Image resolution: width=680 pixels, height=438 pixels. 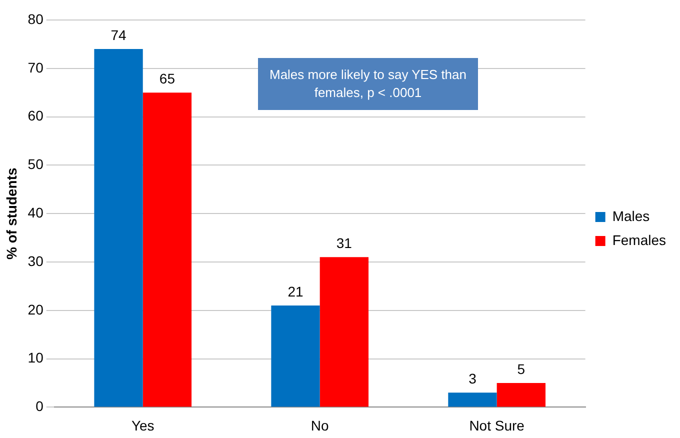 I want to click on annotation: Males more likely to say YES than females, p < .0001, so click(x=368, y=84).